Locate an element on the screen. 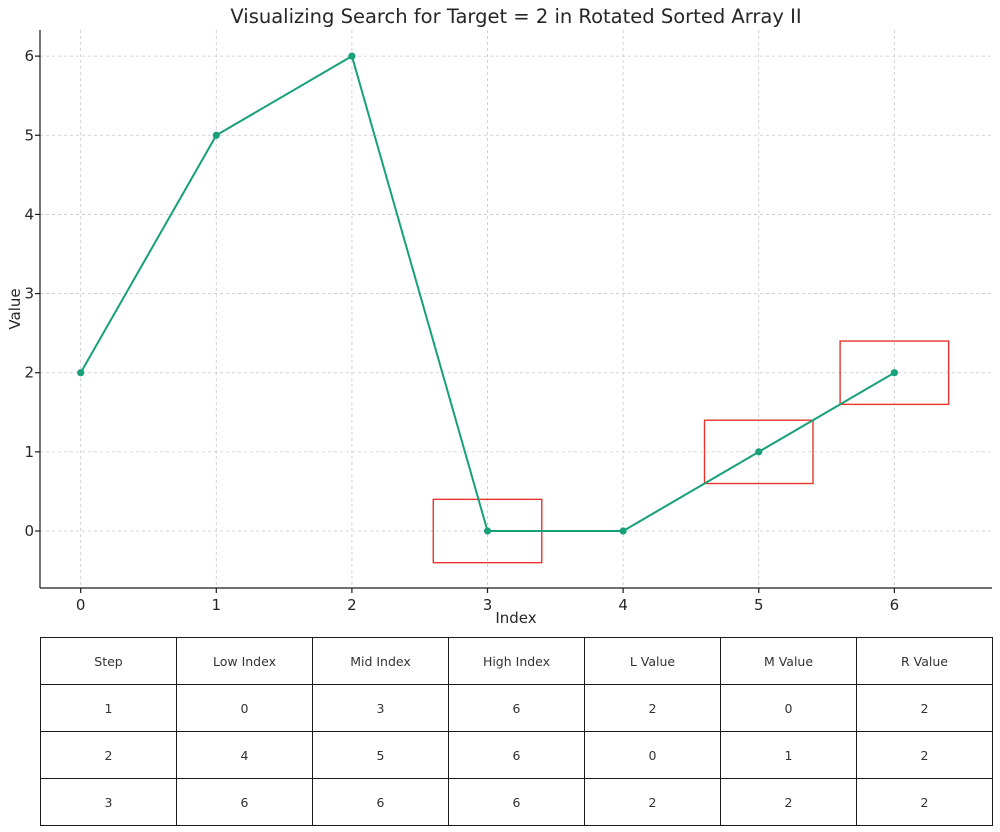 Image resolution: width=1000 pixels, height=832 pixels. y-tick-label: 2 is located at coordinates (29, 373).